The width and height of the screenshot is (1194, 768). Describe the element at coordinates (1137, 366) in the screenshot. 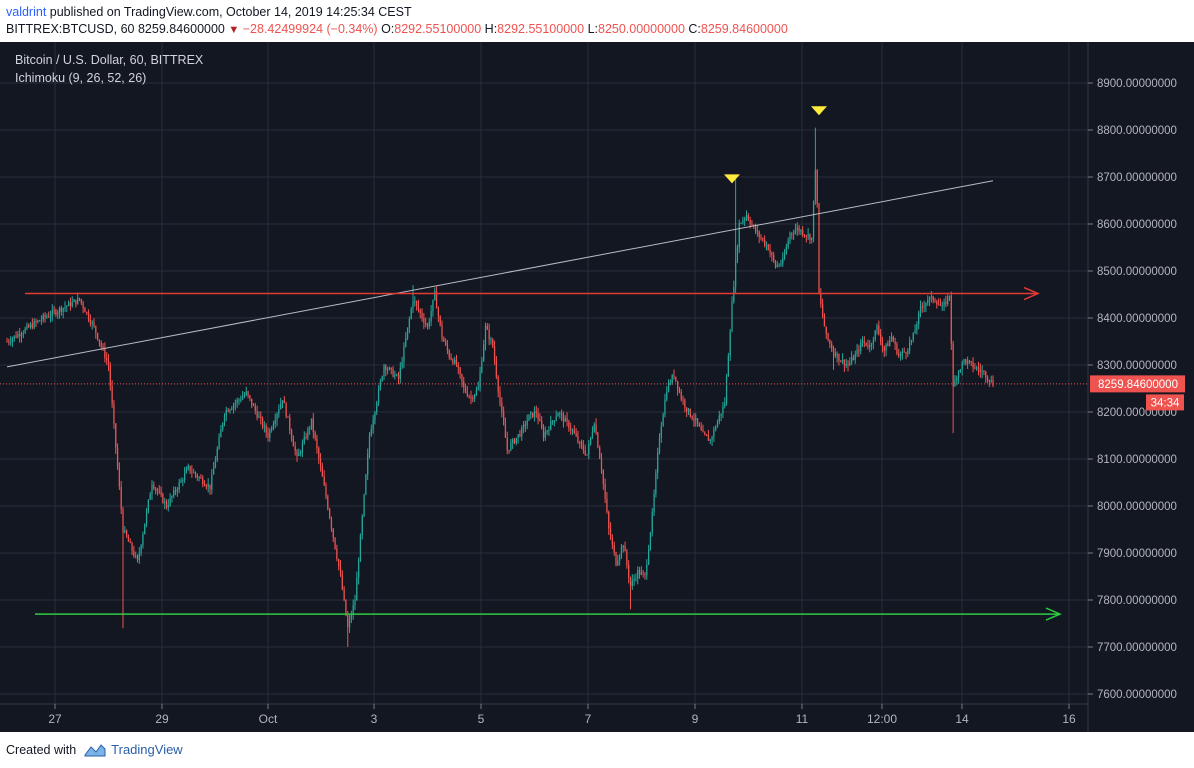

I see `price-tick-label: 8300.00000000` at that location.